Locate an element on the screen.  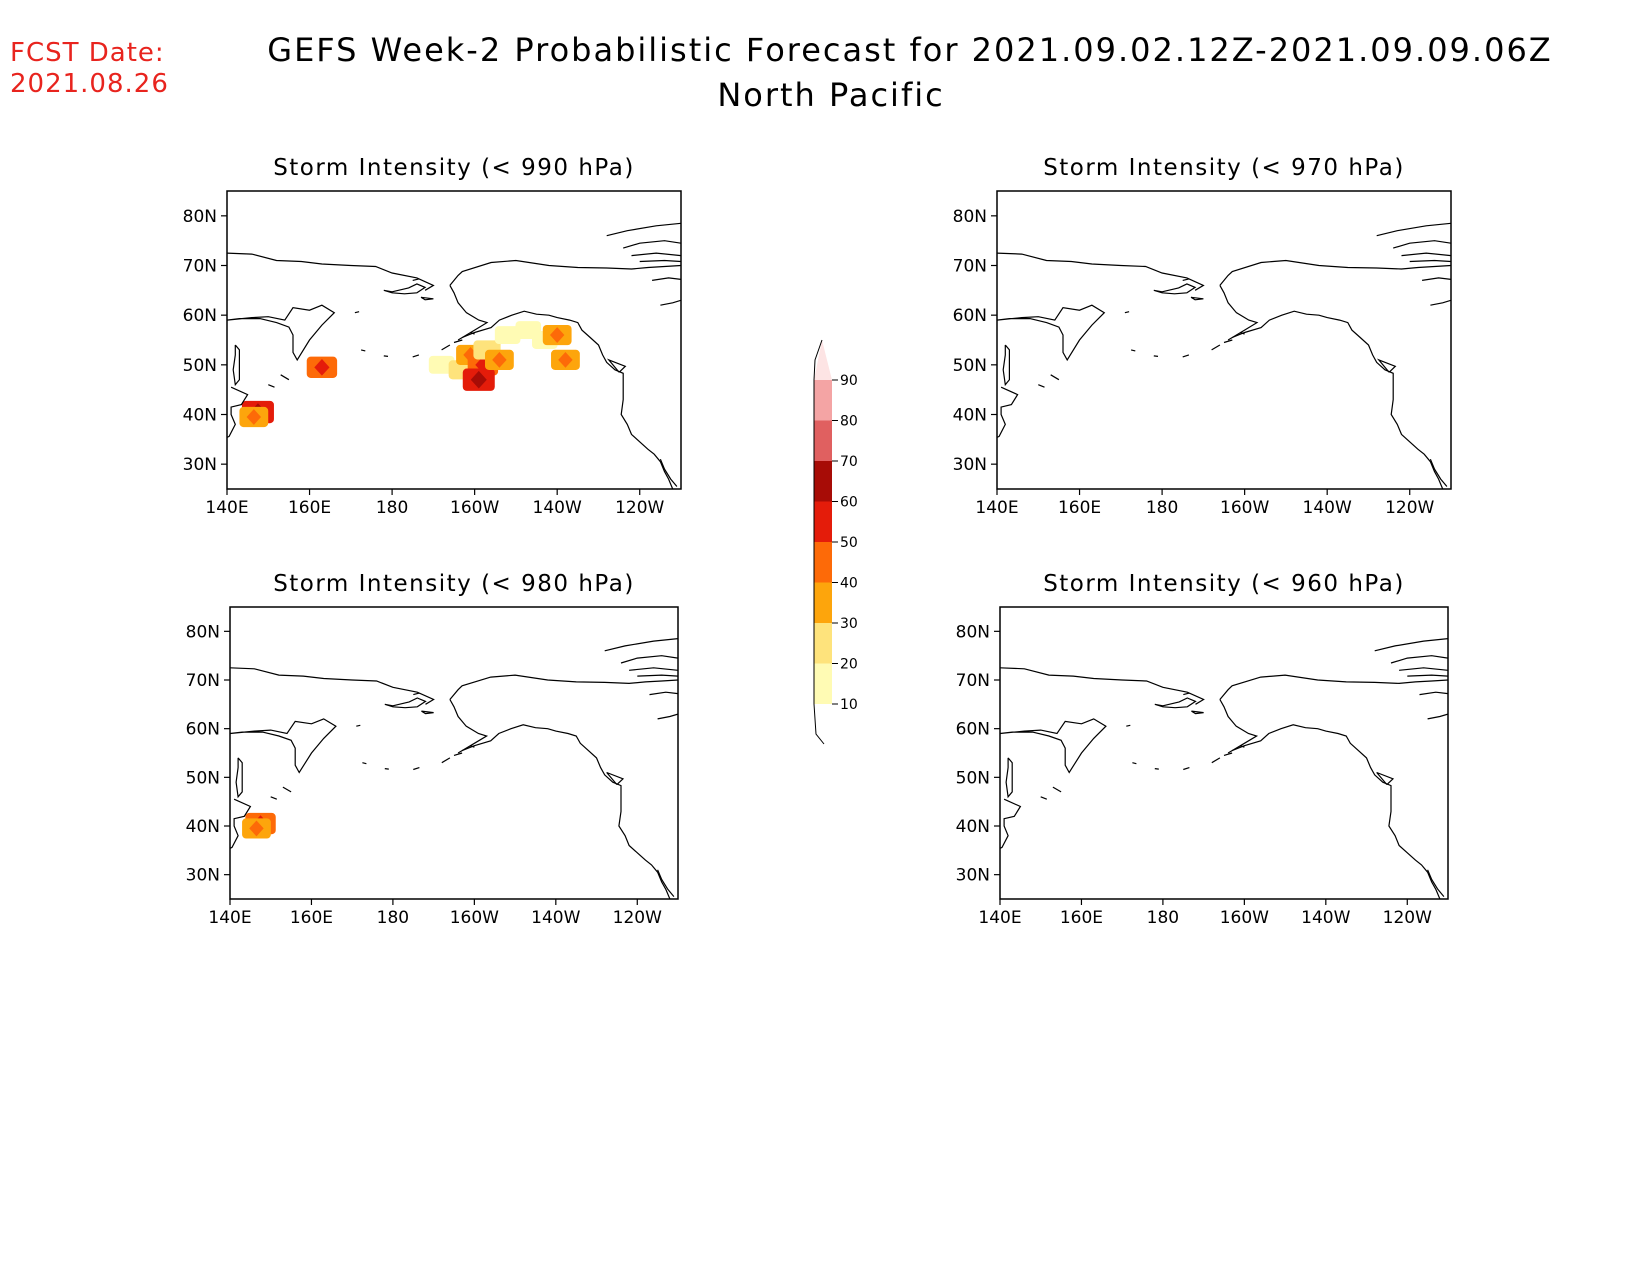
colorbar-bottom-triangle is located at coordinates (819, 724).